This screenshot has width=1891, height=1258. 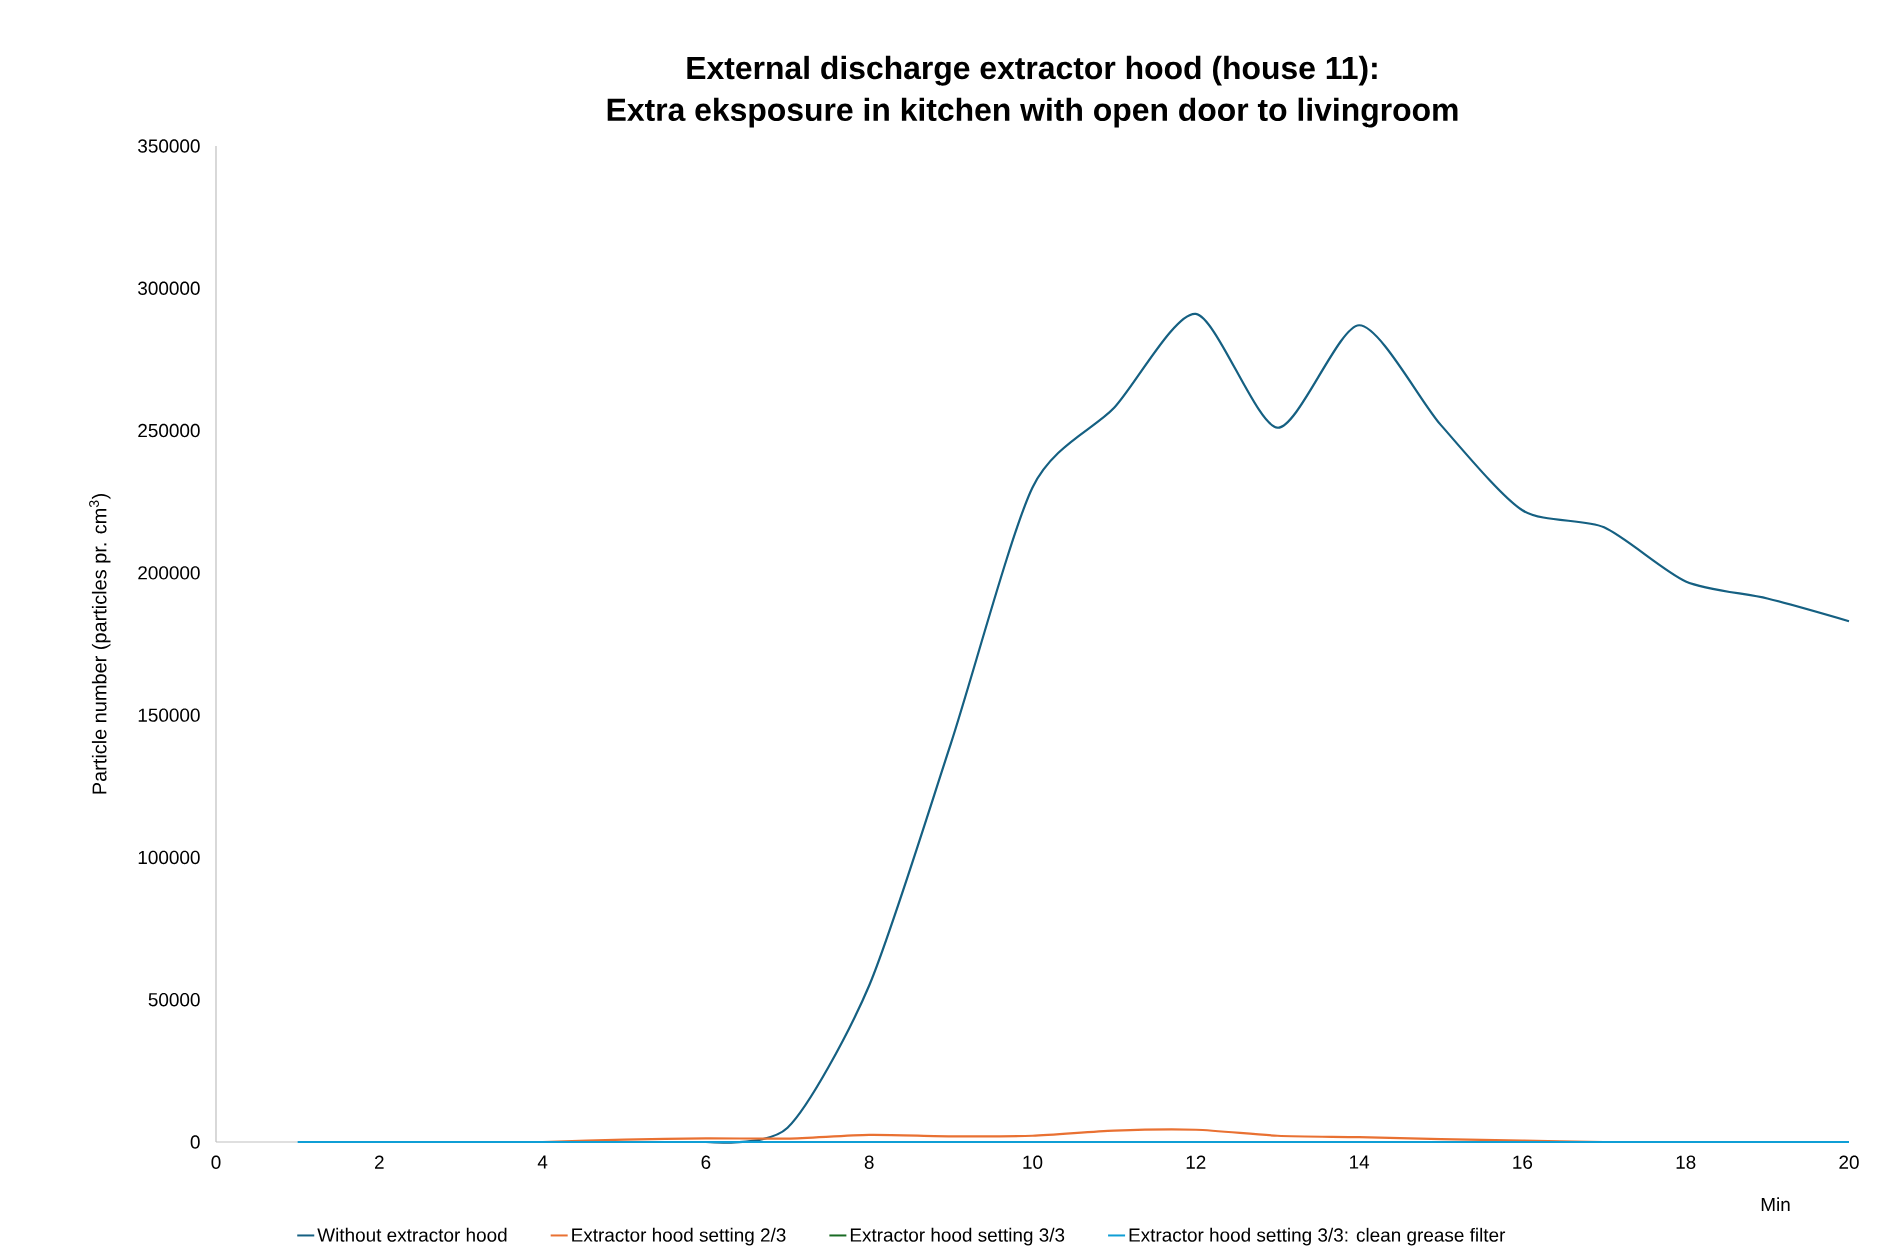 I want to click on x-tick-label: 4, so click(x=542, y=1162).